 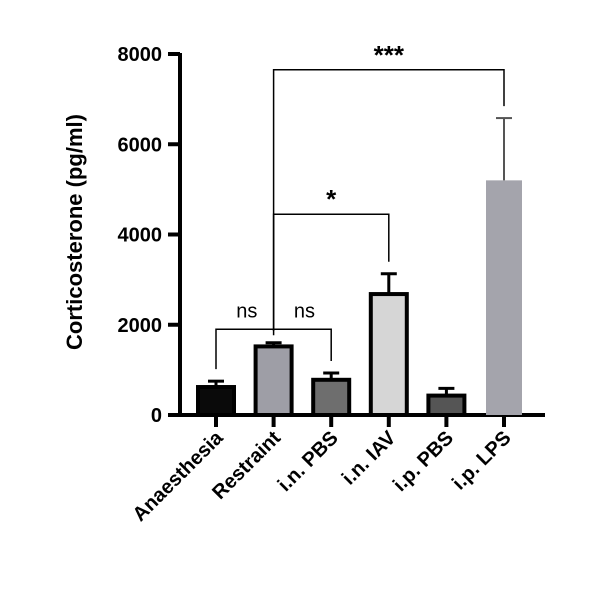 What do you see at coordinates (178, 475) in the screenshot?
I see `x-tick-label: Anaesthesia` at bounding box center [178, 475].